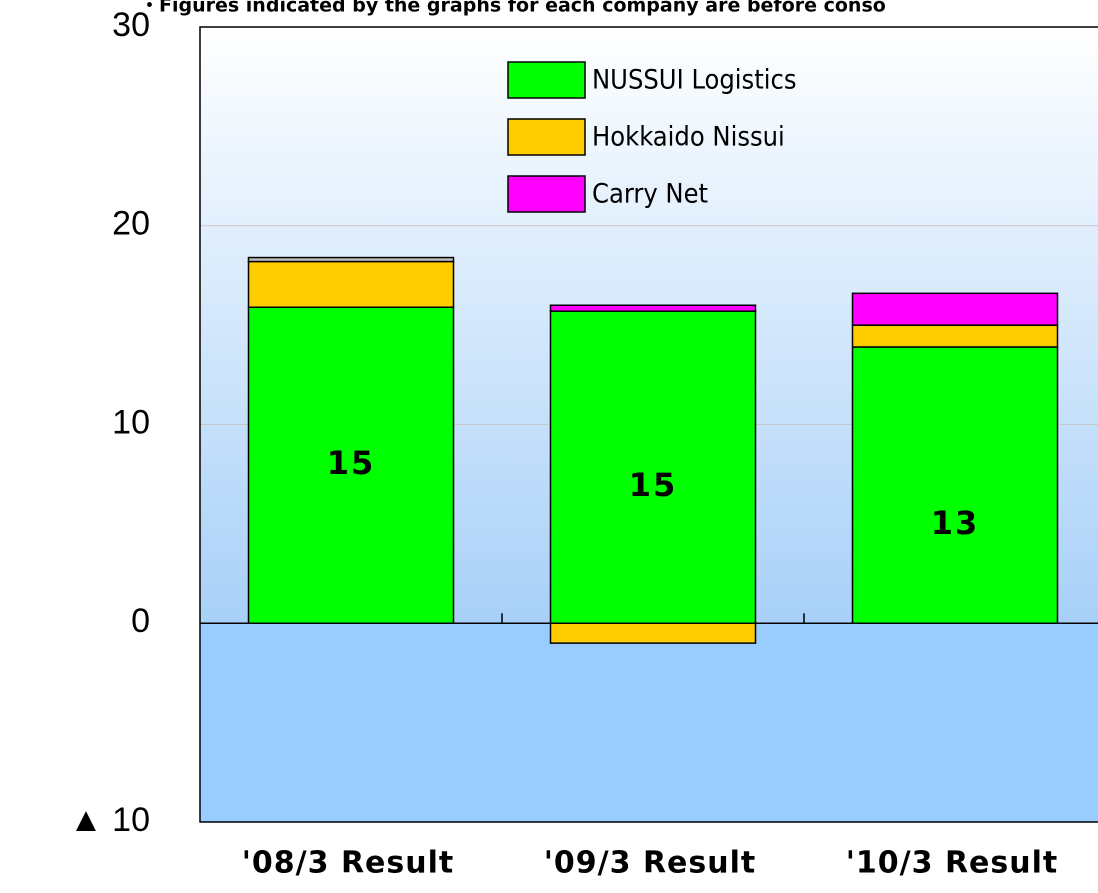 The width and height of the screenshot is (1098, 893). What do you see at coordinates (688, 137) in the screenshot?
I see `legend-label: Hokkaido Nissui` at bounding box center [688, 137].